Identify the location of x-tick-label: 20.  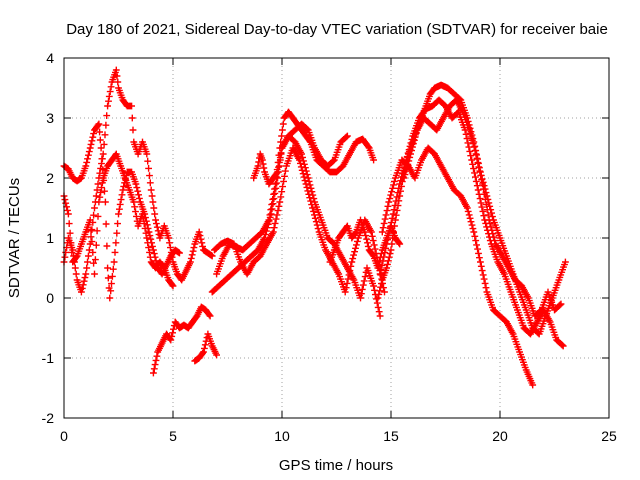
(500, 436).